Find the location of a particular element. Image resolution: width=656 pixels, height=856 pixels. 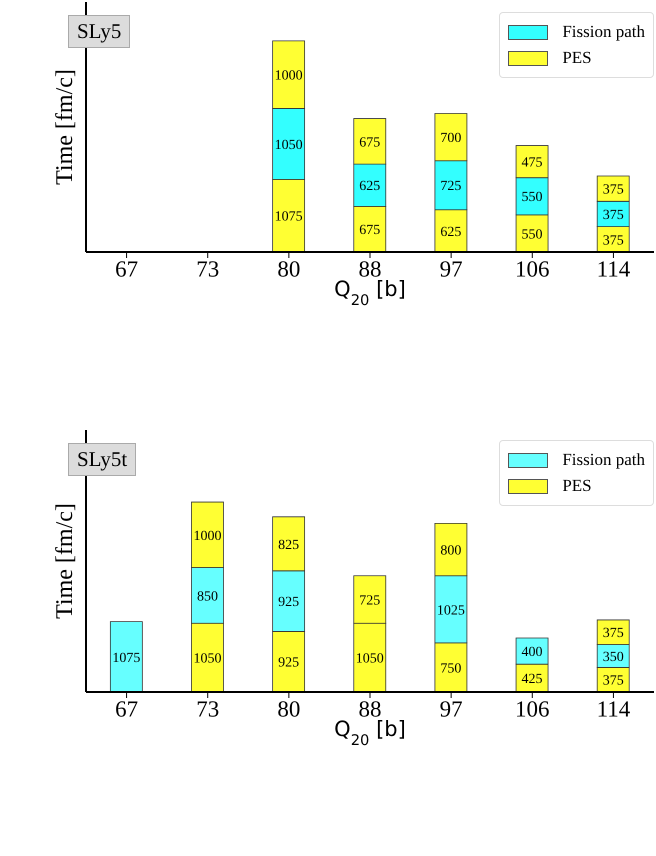

text: SLy5 is located at coordinates (99, 31).